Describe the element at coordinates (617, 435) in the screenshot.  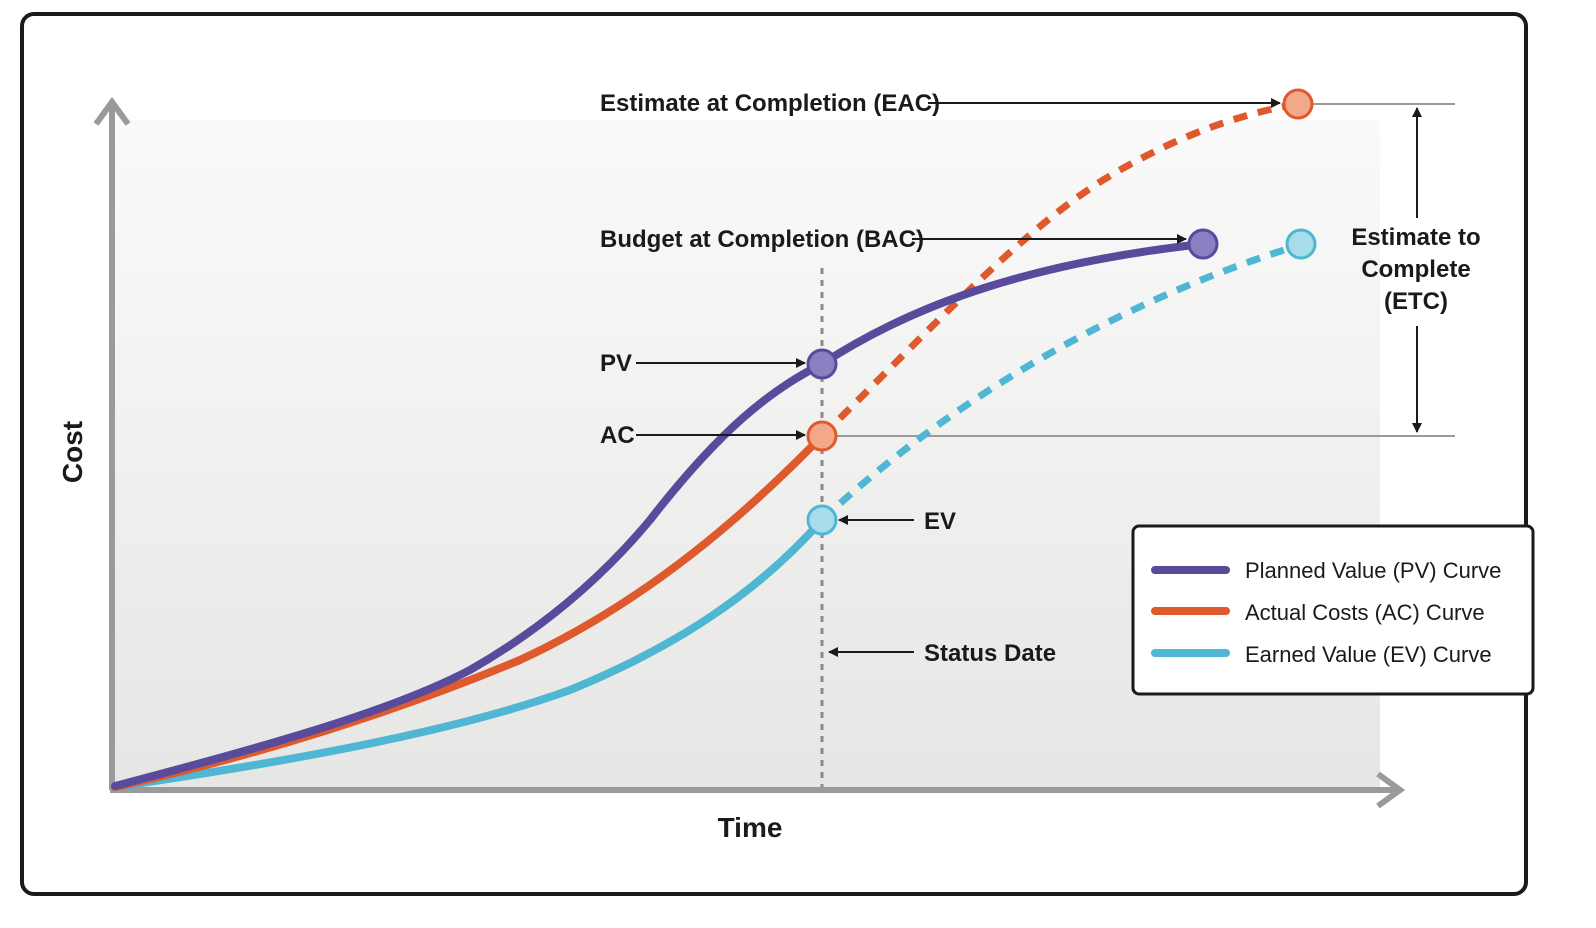
I see `ac-label: AC` at that location.